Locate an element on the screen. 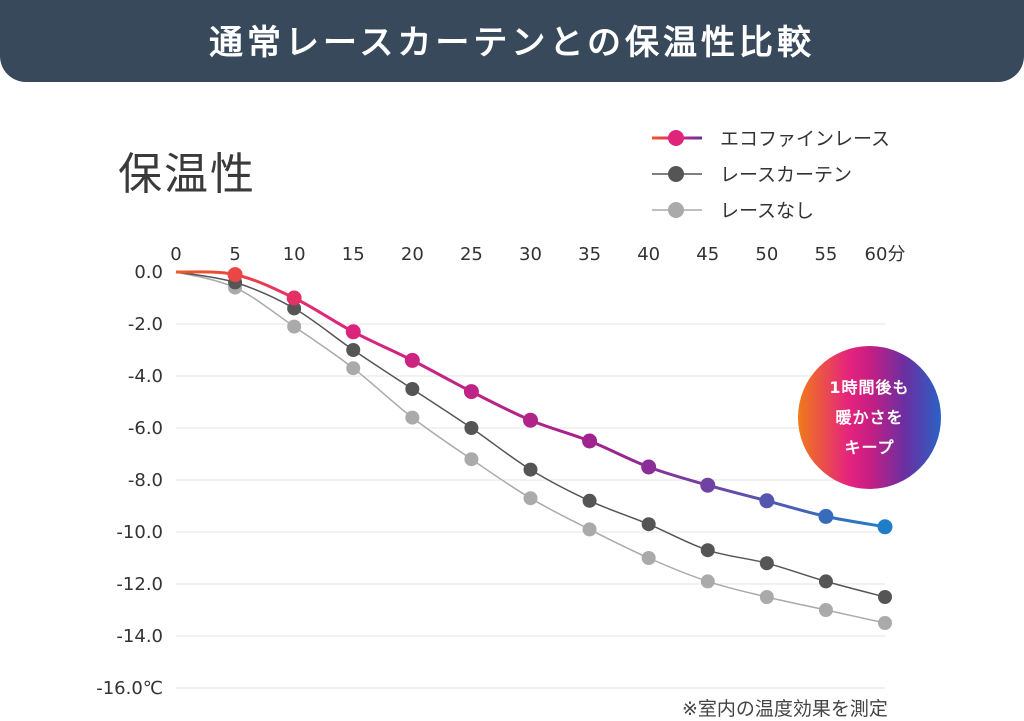 The width and height of the screenshot is (1024, 721). title-banner: 通常レースカーテンとの保温性比較 is located at coordinates (512, 41).